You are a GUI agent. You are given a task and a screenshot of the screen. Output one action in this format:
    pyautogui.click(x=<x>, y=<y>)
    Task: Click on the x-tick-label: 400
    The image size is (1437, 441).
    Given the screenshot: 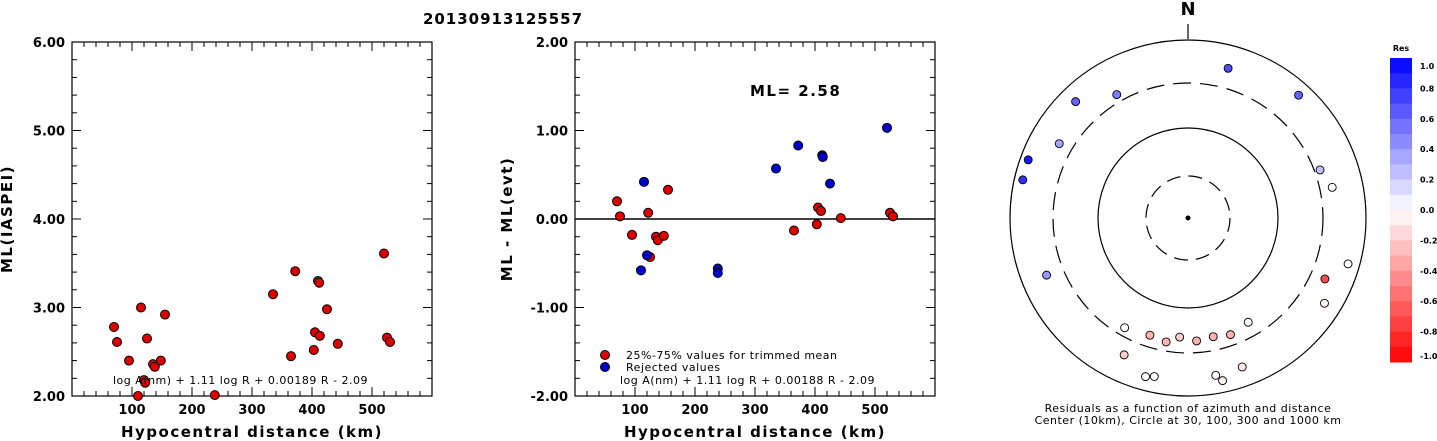 What is the action you would take?
    pyautogui.click(x=311, y=410)
    